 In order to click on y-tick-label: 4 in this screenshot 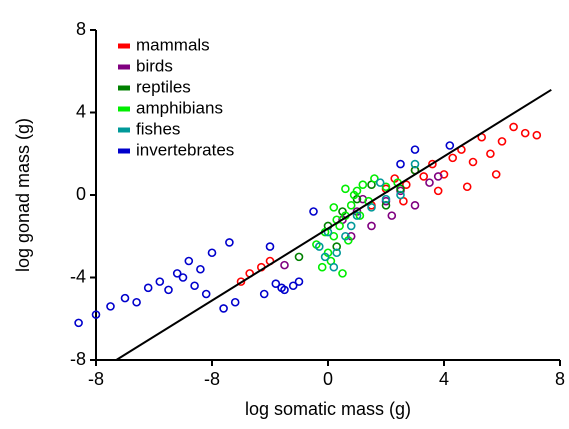, I will do `click(81, 111)`.